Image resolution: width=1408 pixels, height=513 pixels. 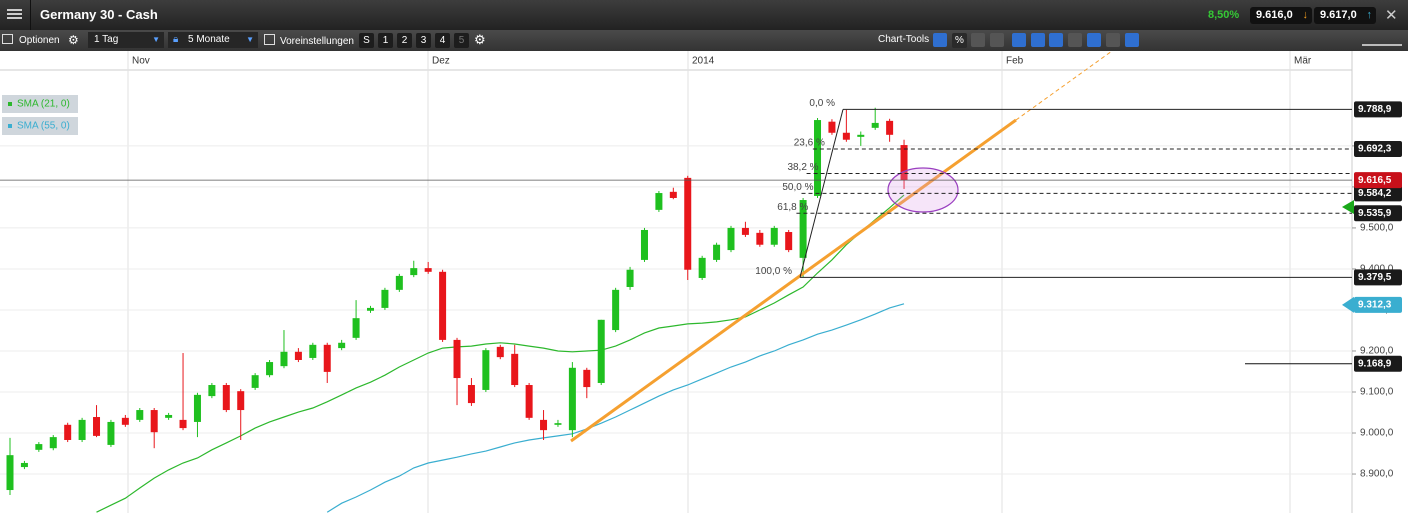 What do you see at coordinates (1375, 109) in the screenshot?
I see `price-tag-label: 9.788,9` at bounding box center [1375, 109].